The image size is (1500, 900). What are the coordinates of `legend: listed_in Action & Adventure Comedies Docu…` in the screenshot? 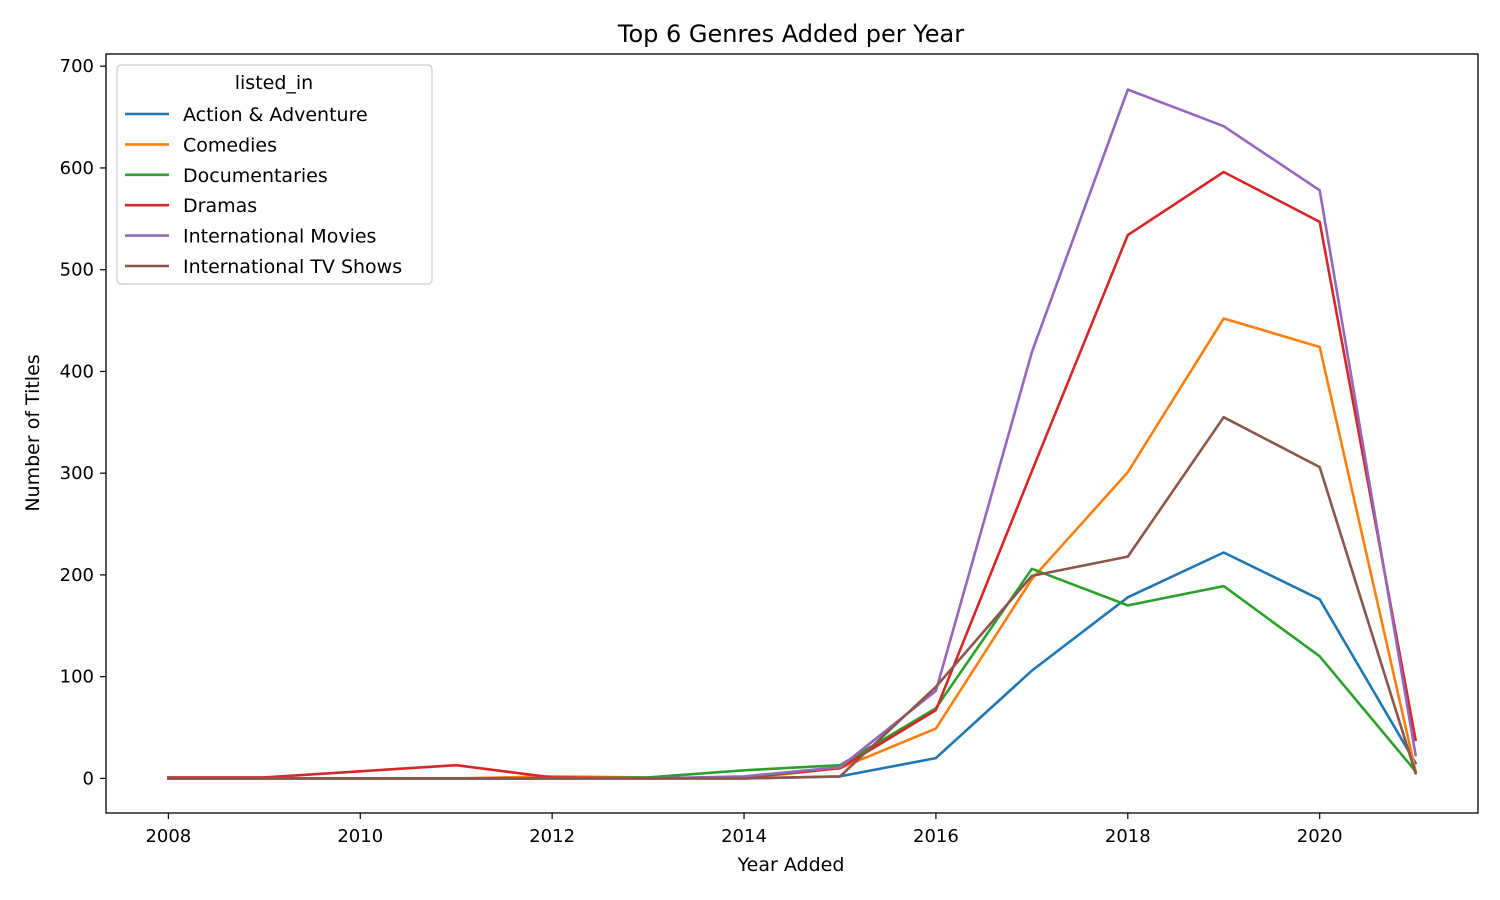 It's located at (274, 174).